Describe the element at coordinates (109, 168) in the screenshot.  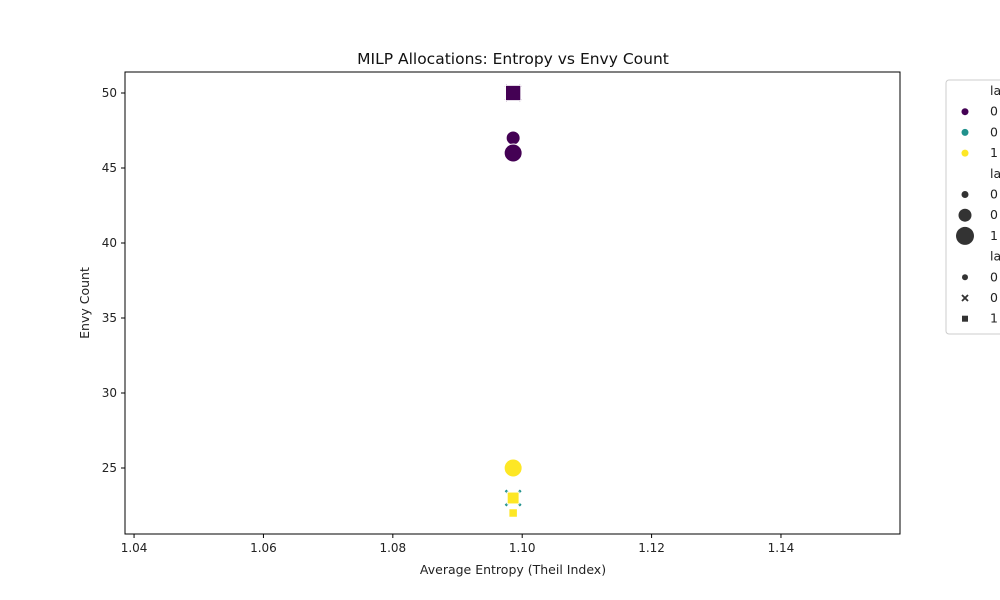
I see `y-tick-label: 45` at that location.